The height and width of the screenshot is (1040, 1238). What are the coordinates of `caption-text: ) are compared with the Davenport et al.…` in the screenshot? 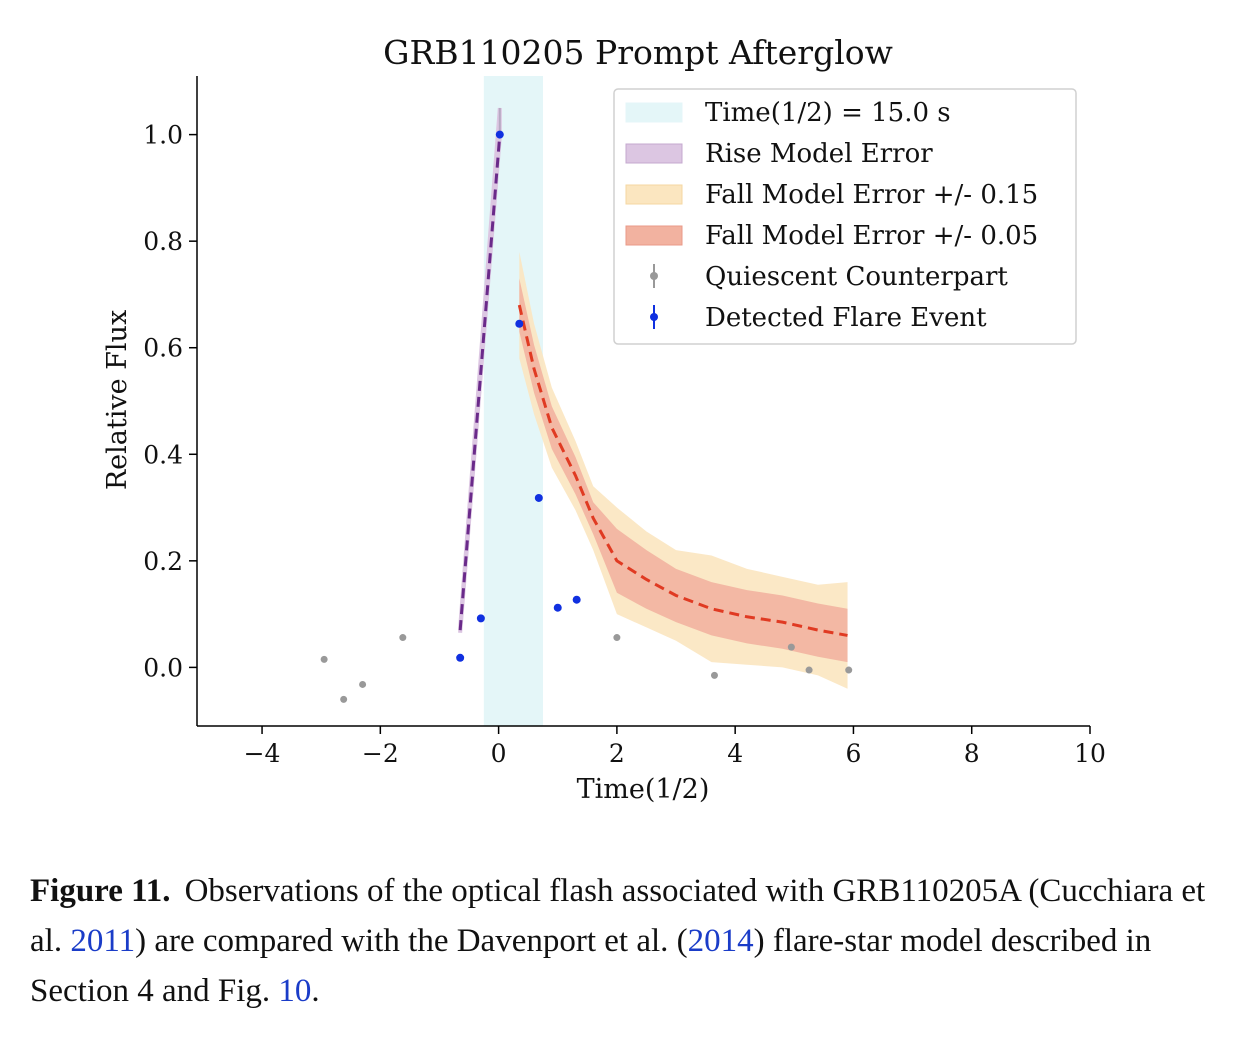 It's located at (411, 941).